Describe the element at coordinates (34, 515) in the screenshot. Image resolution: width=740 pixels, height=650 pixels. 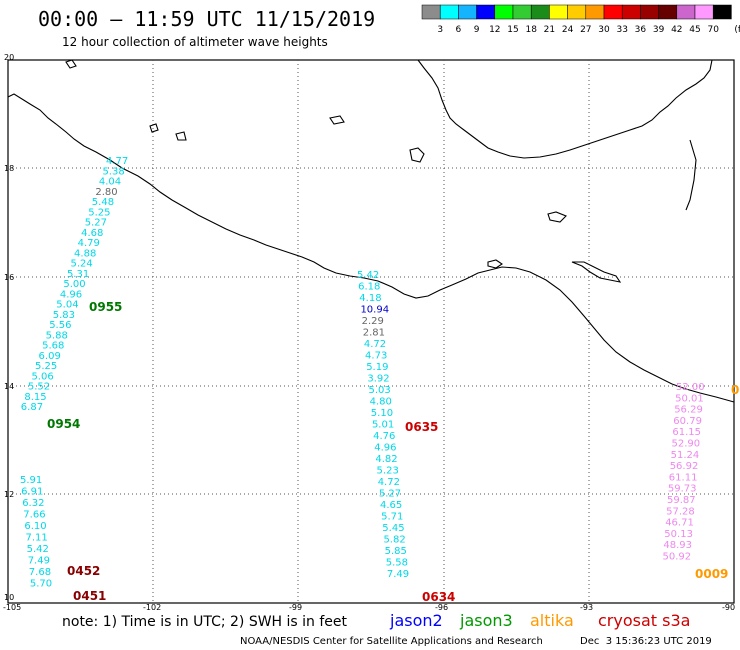
I see `track-value: 7.66` at that location.